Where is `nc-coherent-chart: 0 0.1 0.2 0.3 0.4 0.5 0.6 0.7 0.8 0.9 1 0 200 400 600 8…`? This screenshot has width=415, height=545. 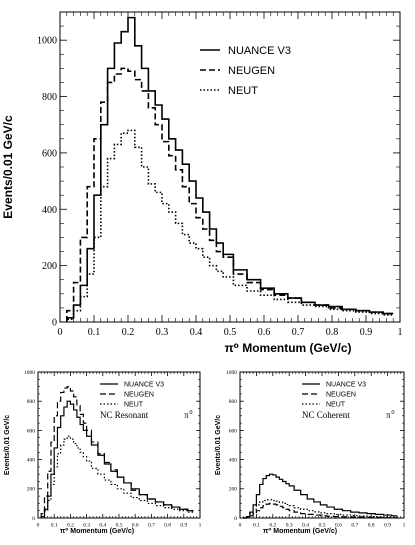 nc-coherent-chart: 0 0.1 0.2 0.3 0.4 0.5 0.6 0.7 0.8 0.9 1 0 200 400 600 8… is located at coordinates (310, 452).